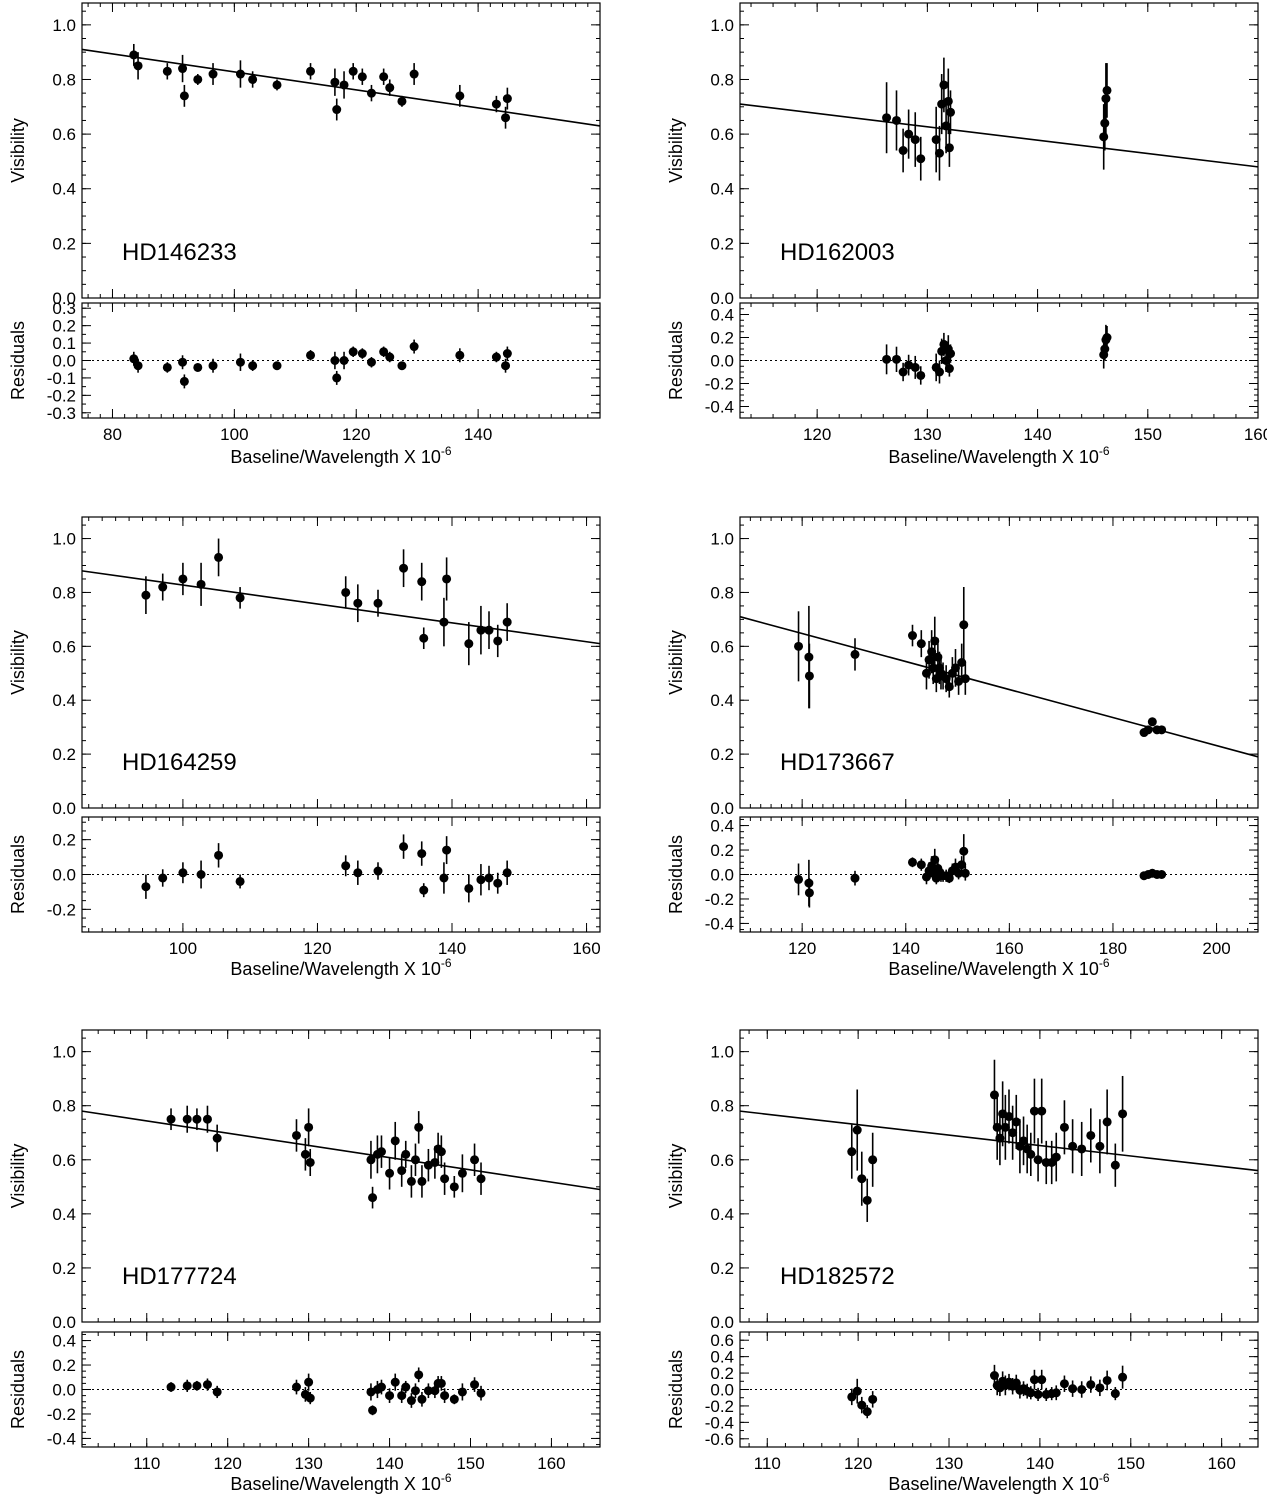 Image resolution: width=1267 pixels, height=1500 pixels. Describe the element at coordinates (927, 434) in the screenshot. I see `x-tick-label: 130` at that location.